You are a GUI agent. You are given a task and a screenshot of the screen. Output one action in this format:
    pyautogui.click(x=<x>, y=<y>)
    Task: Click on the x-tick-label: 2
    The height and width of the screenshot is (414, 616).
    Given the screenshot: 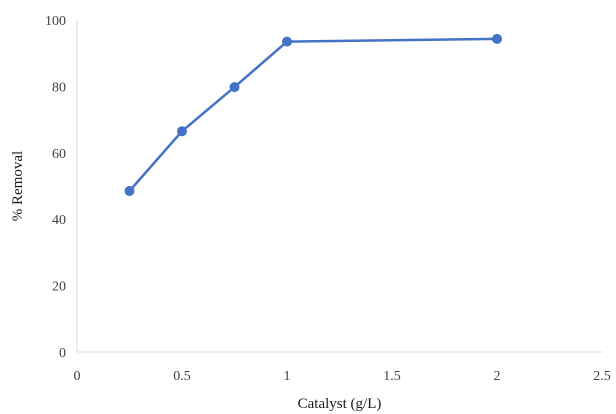 What is the action you would take?
    pyautogui.click(x=497, y=376)
    